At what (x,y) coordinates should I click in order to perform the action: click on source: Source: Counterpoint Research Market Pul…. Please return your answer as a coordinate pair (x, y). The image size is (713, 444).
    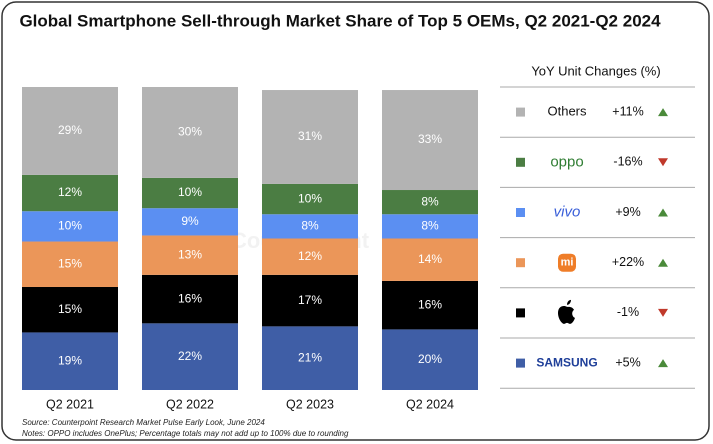
    Looking at the image, I should click on (143, 422).